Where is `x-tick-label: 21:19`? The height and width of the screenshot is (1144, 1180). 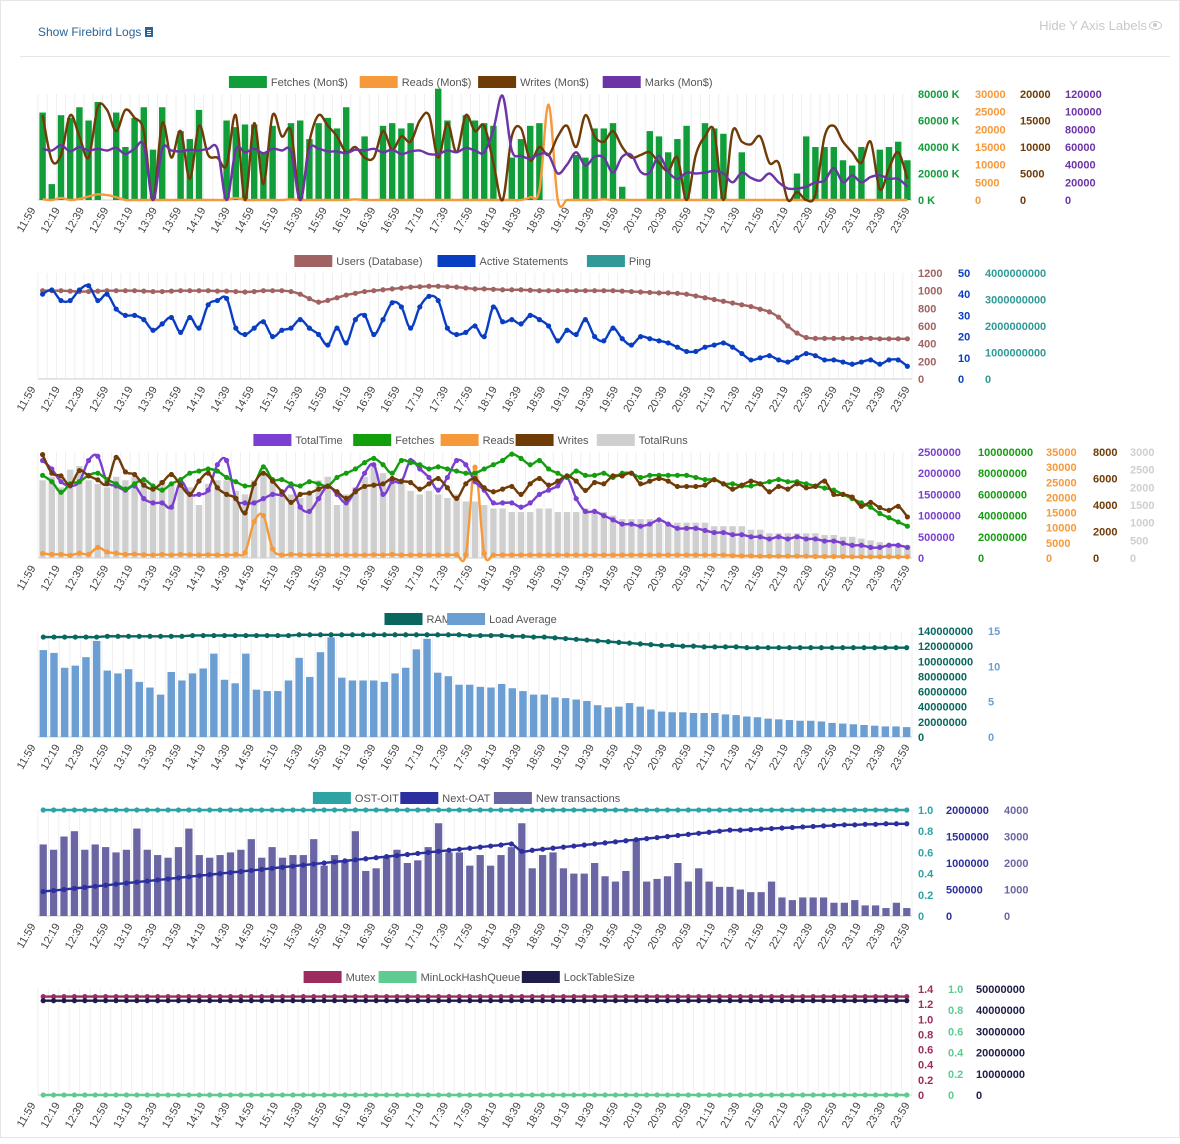 x-tick-label: 21:19 is located at coordinates (706, 758).